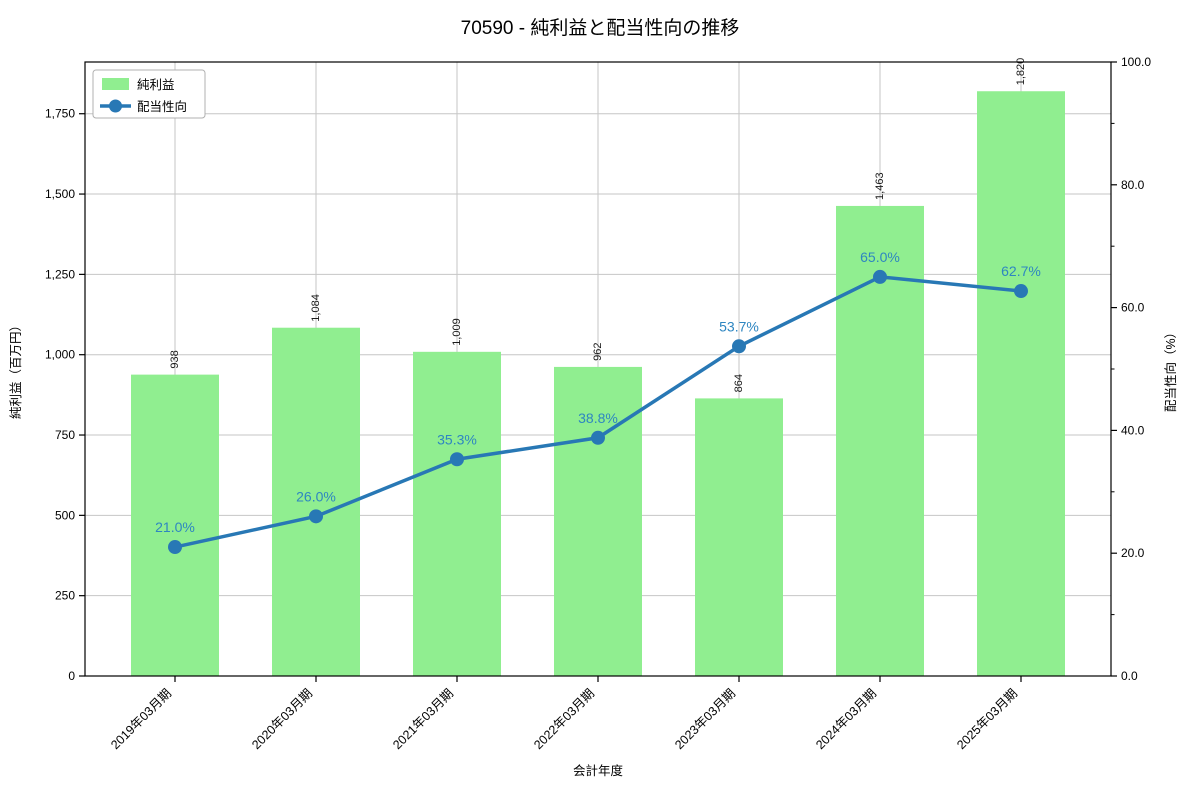  What do you see at coordinates (1133, 308) in the screenshot?
I see `right-tick-label: 60.0` at bounding box center [1133, 308].